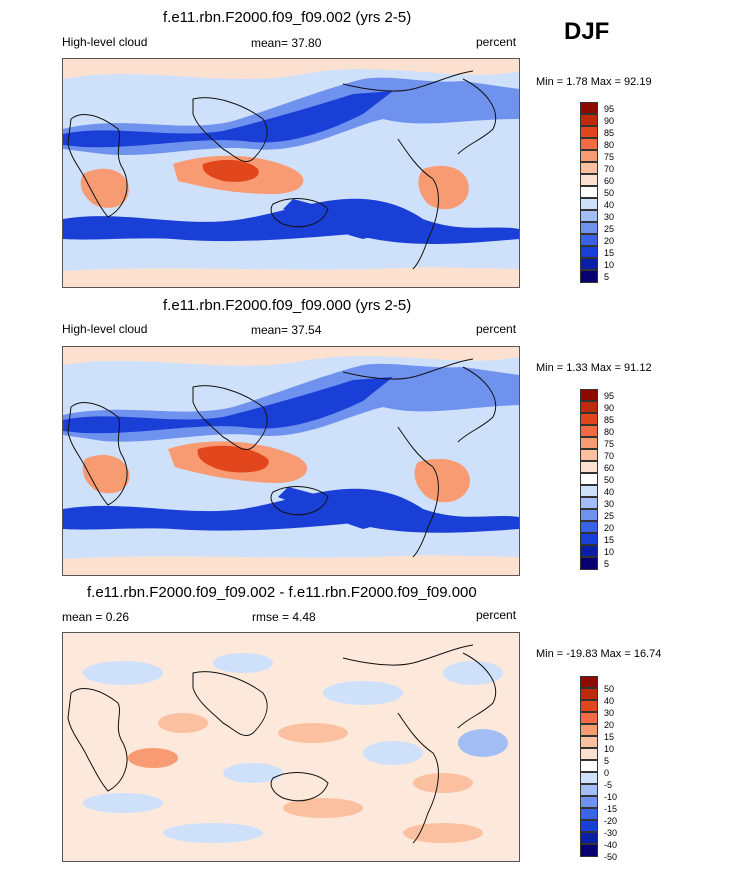  What do you see at coordinates (587, 31) in the screenshot?
I see `season-label: DJF` at bounding box center [587, 31].